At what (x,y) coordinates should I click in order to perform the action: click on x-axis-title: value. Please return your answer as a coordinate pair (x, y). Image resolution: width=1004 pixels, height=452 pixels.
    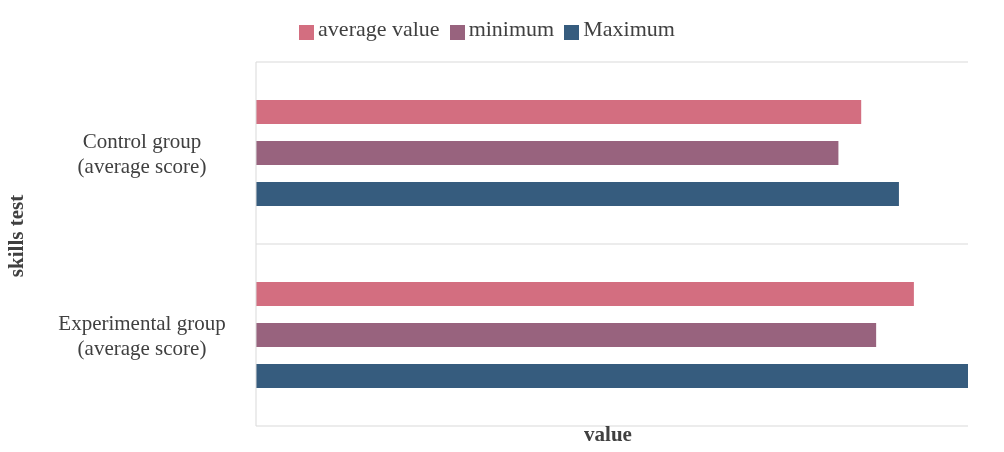
    Looking at the image, I should click on (608, 434).